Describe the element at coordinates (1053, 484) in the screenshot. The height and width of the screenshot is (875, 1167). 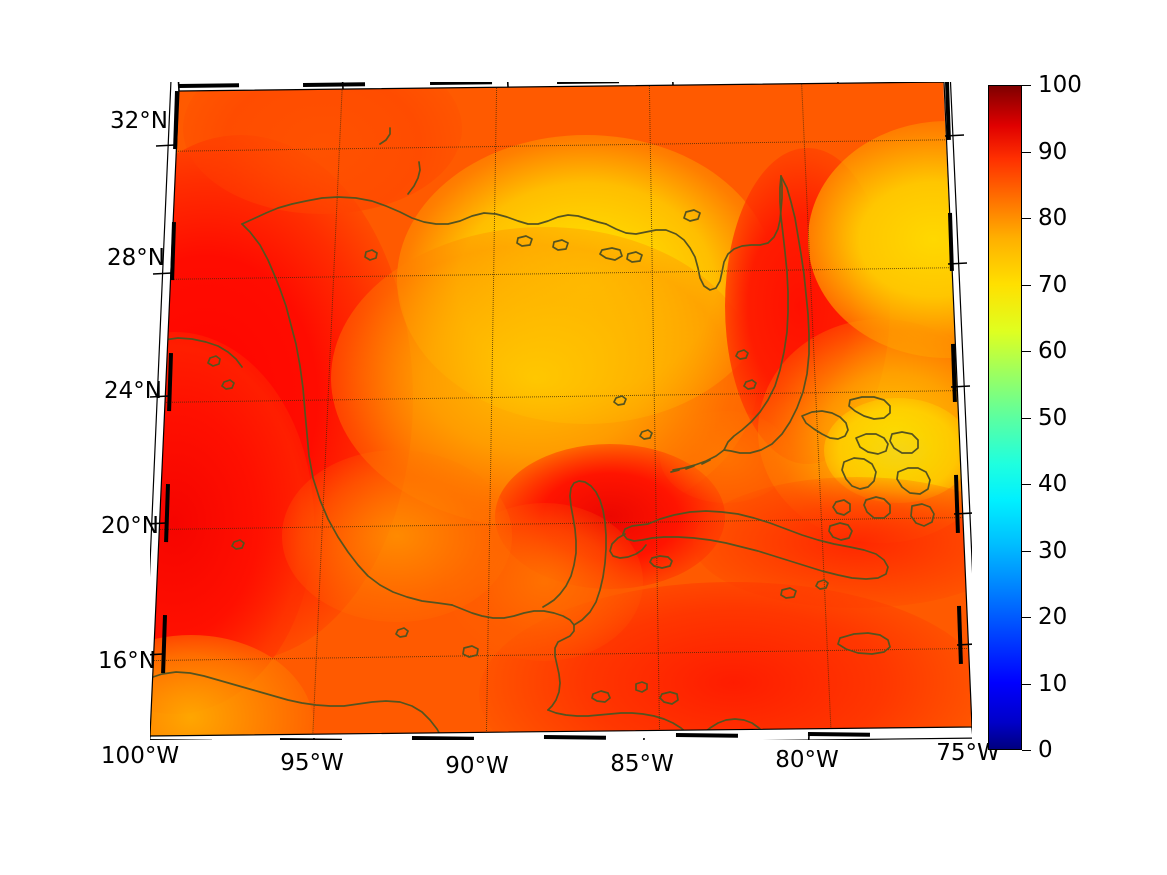
I see `colorbar-label-40: 40` at that location.